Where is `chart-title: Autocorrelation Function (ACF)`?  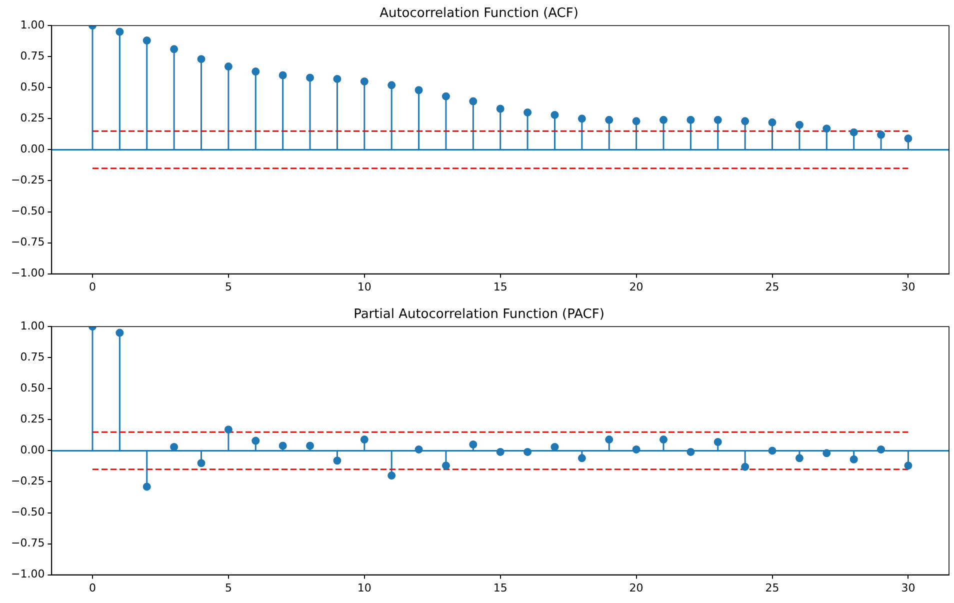 chart-title: Autocorrelation Function (ACF) is located at coordinates (479, 14).